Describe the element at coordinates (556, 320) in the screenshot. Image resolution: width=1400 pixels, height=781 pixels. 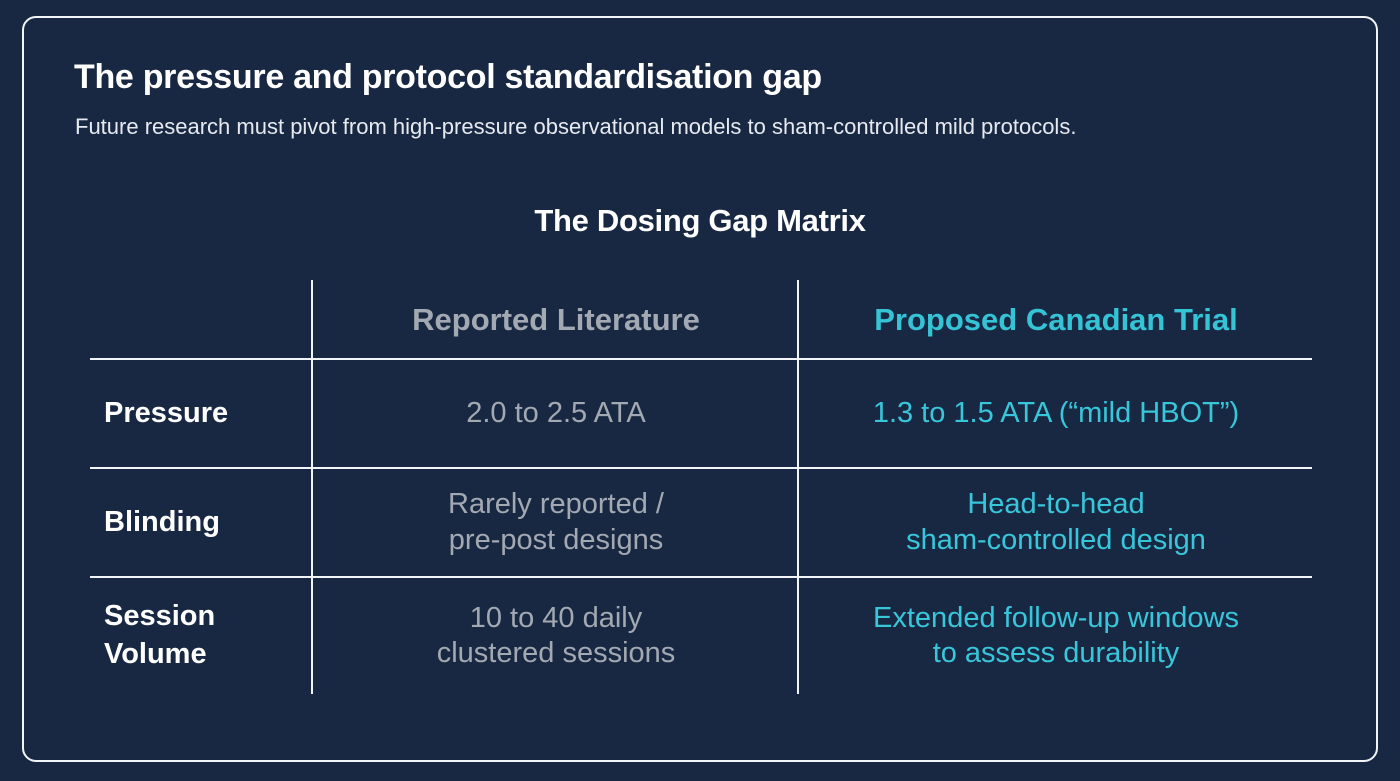
I see `column-header-literature: Reported Literature` at that location.